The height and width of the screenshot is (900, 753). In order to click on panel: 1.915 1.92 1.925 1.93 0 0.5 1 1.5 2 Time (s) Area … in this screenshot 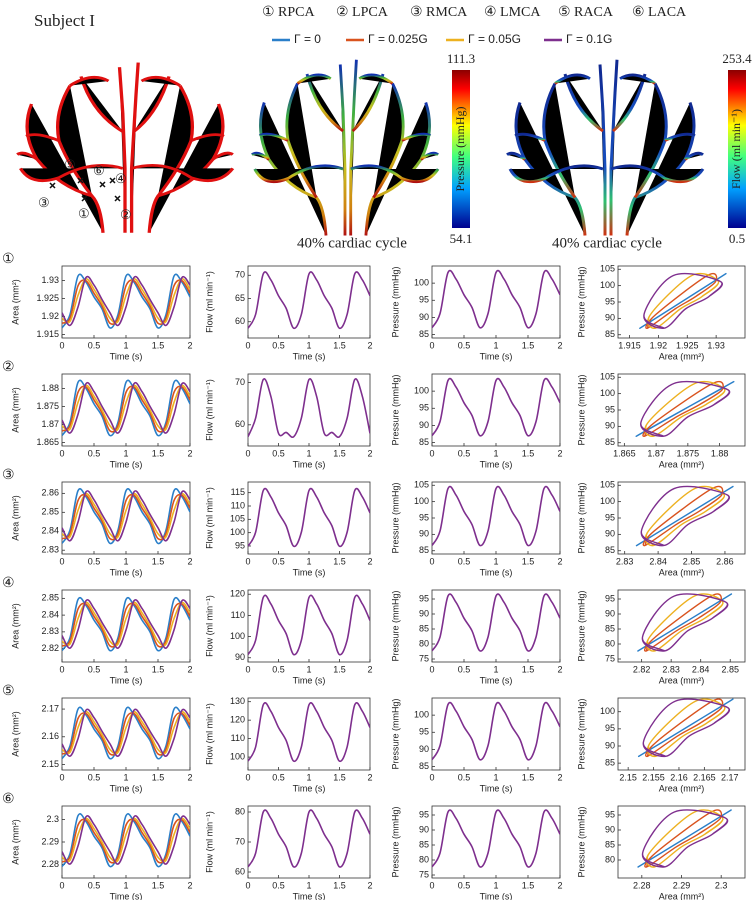, I will do `click(101, 313)`.